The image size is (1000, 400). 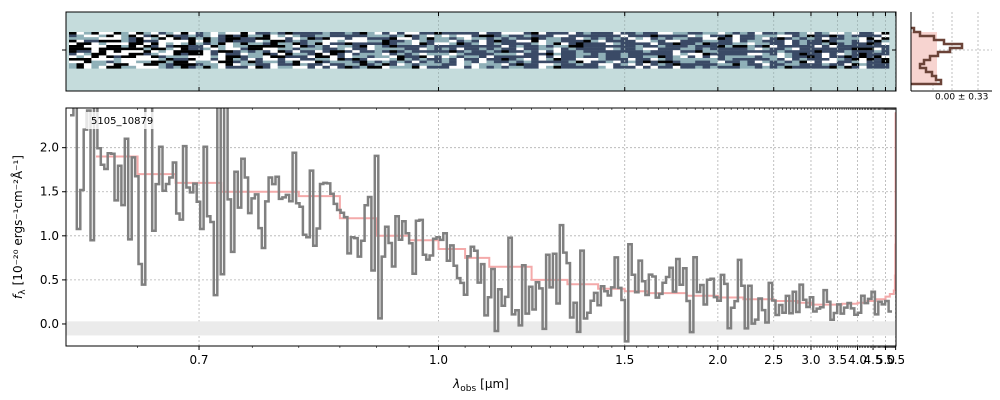 What do you see at coordinates (717, 360) in the screenshot?
I see `x-tick-label: 2.0` at bounding box center [717, 360].